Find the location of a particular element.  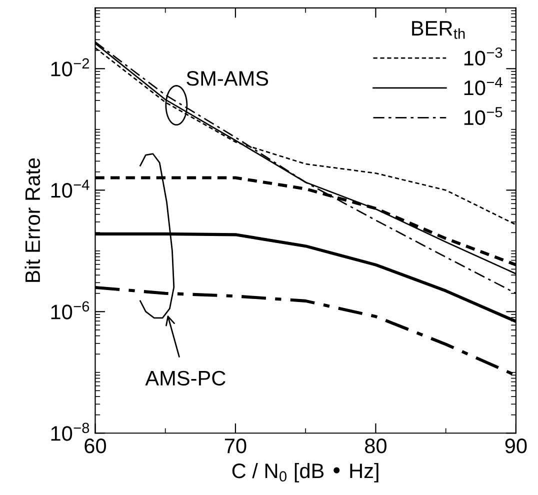

annotation: AMS-PC is located at coordinates (185, 378).